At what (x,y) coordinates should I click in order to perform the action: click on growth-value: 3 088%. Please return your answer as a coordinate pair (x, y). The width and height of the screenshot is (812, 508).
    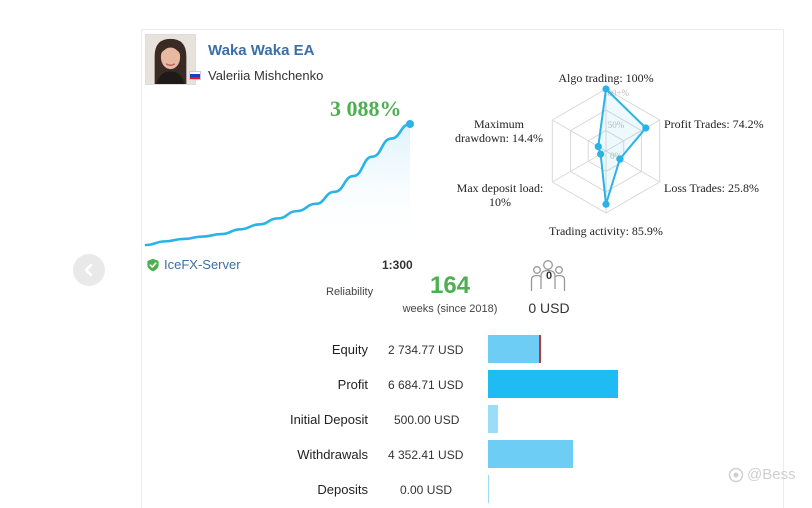
    Looking at the image, I should click on (366, 108).